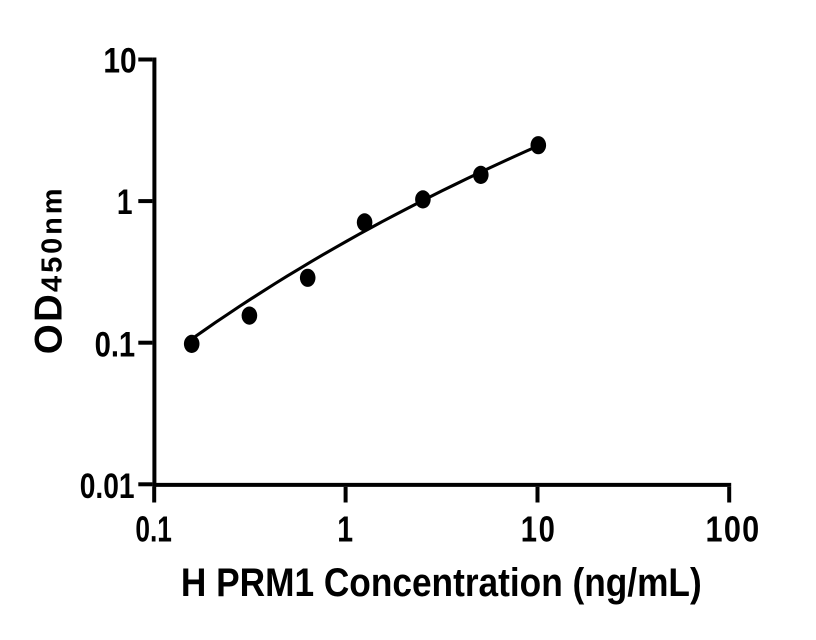  Describe the element at coordinates (733, 529) in the screenshot. I see `svg-text: 100` at that location.